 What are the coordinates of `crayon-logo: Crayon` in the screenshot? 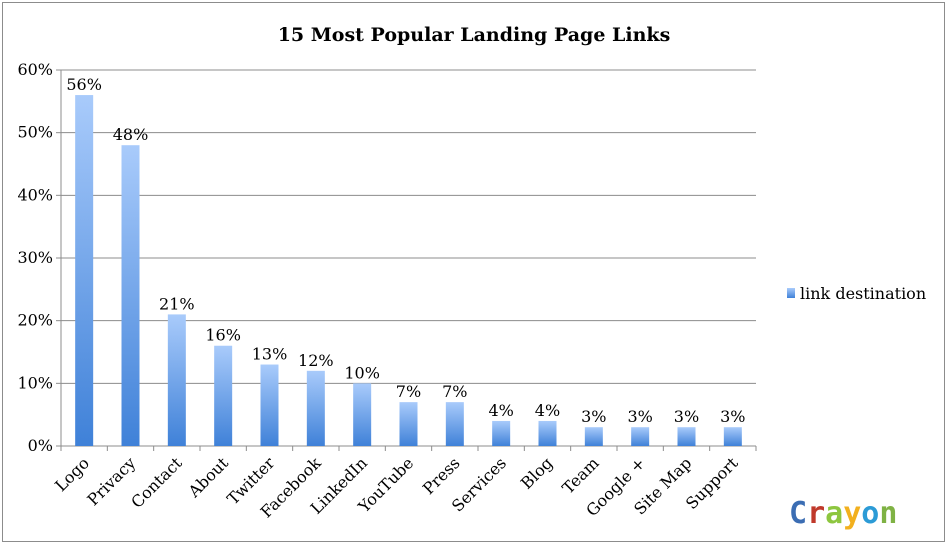 It's located at (843, 513).